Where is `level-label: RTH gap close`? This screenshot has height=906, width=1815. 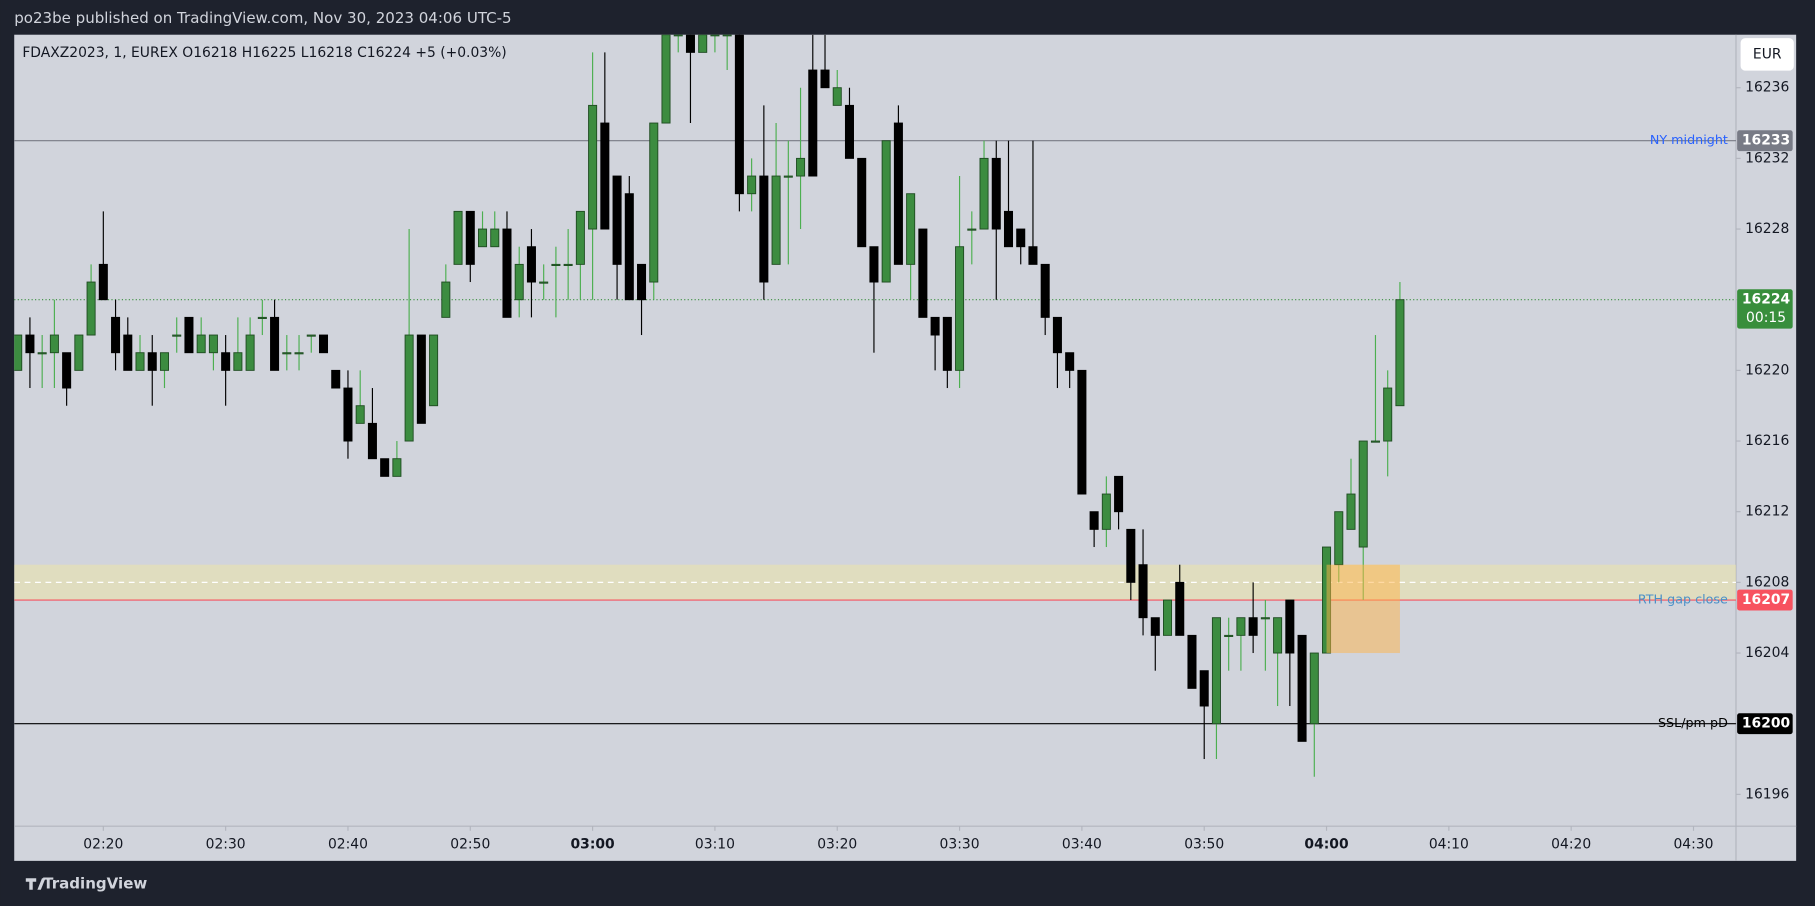
level-label: RTH gap close is located at coordinates (1683, 599).